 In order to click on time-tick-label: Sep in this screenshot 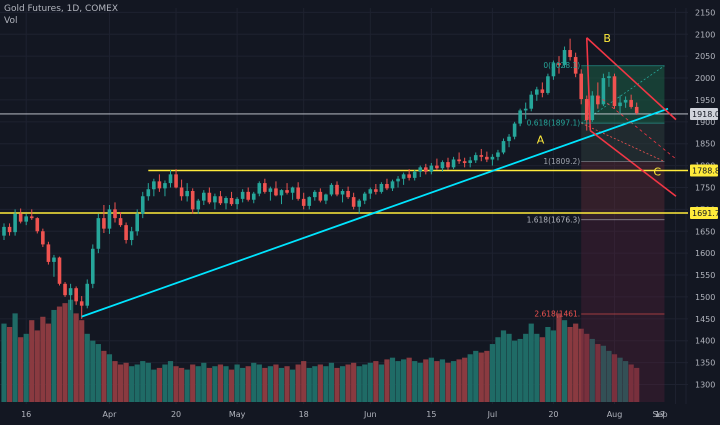, I will do `click(659, 414)`.